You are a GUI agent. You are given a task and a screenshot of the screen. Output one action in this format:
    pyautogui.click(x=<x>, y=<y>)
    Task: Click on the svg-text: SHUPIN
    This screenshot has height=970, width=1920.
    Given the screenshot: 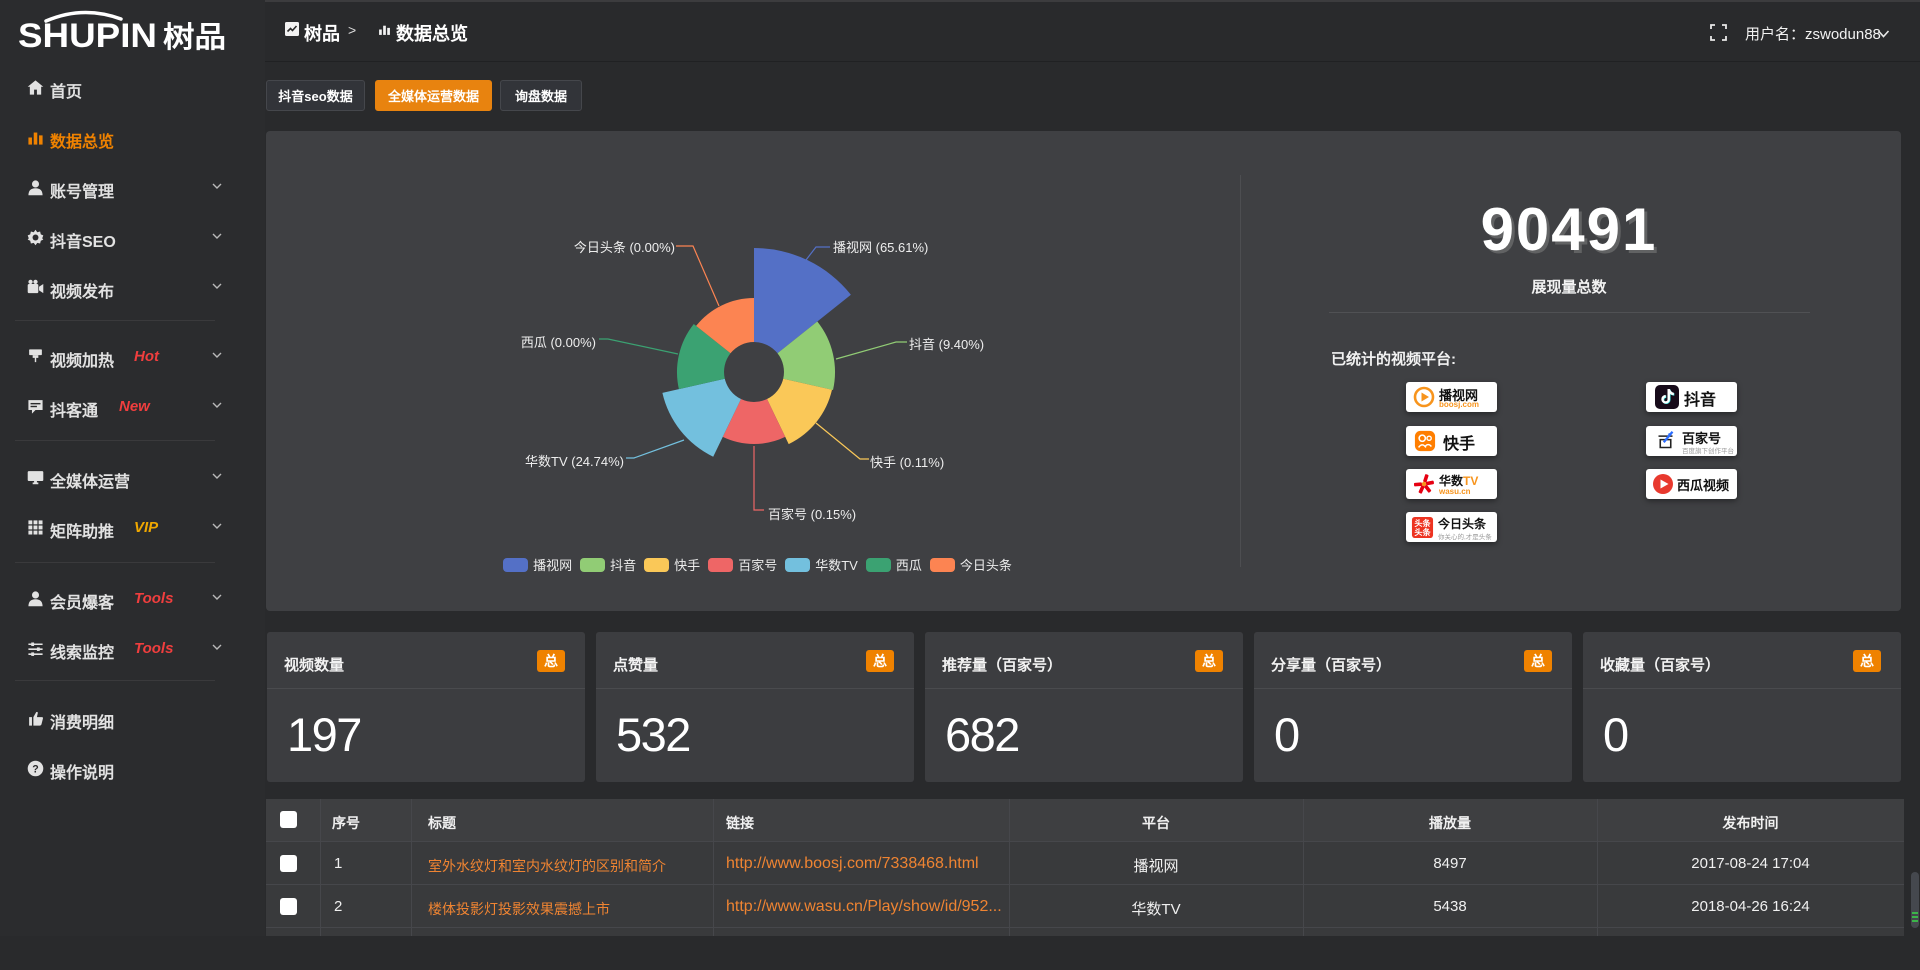 What is the action you would take?
    pyautogui.click(x=87, y=35)
    